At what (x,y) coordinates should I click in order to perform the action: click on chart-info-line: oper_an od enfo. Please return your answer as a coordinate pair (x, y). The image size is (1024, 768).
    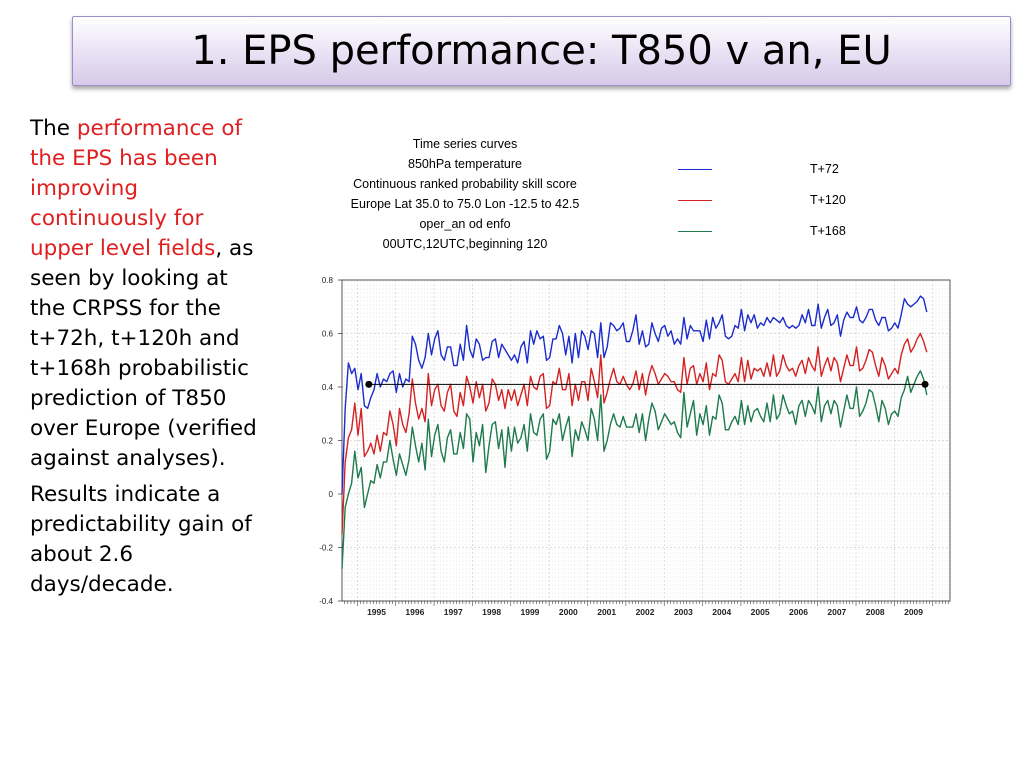
    Looking at the image, I should click on (465, 224).